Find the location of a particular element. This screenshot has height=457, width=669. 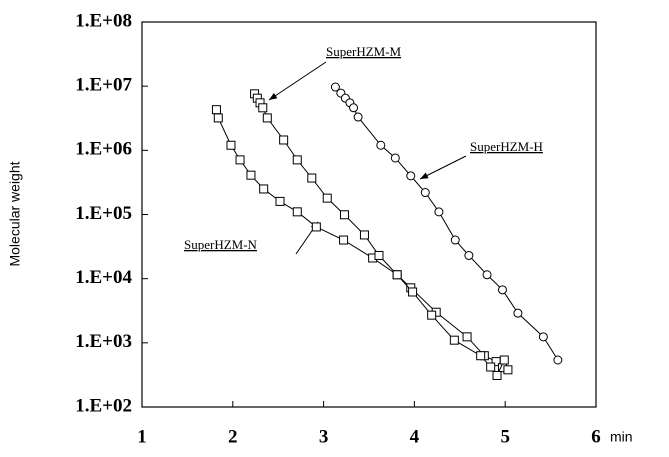

annotation: SuperHZM-H is located at coordinates (506, 146).